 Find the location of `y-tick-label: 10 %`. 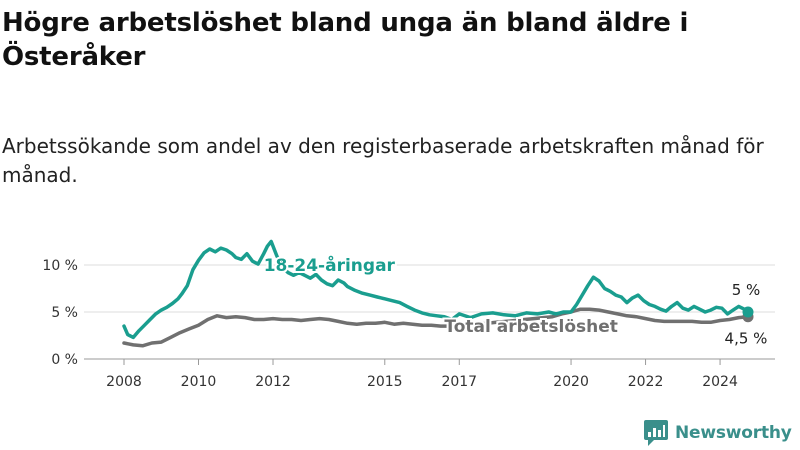

y-tick-label: 10 % is located at coordinates (60, 266).